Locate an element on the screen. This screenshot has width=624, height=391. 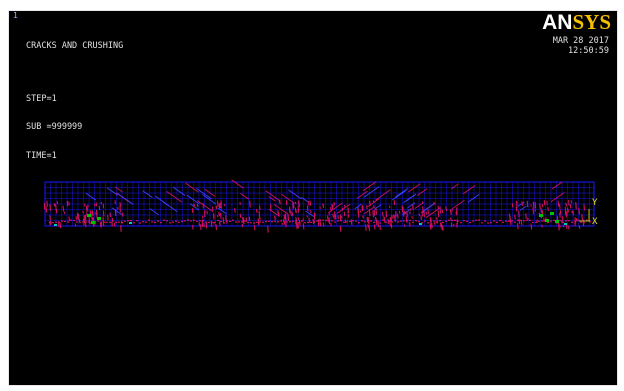
time-label: TIME=1 is located at coordinates (41, 155).